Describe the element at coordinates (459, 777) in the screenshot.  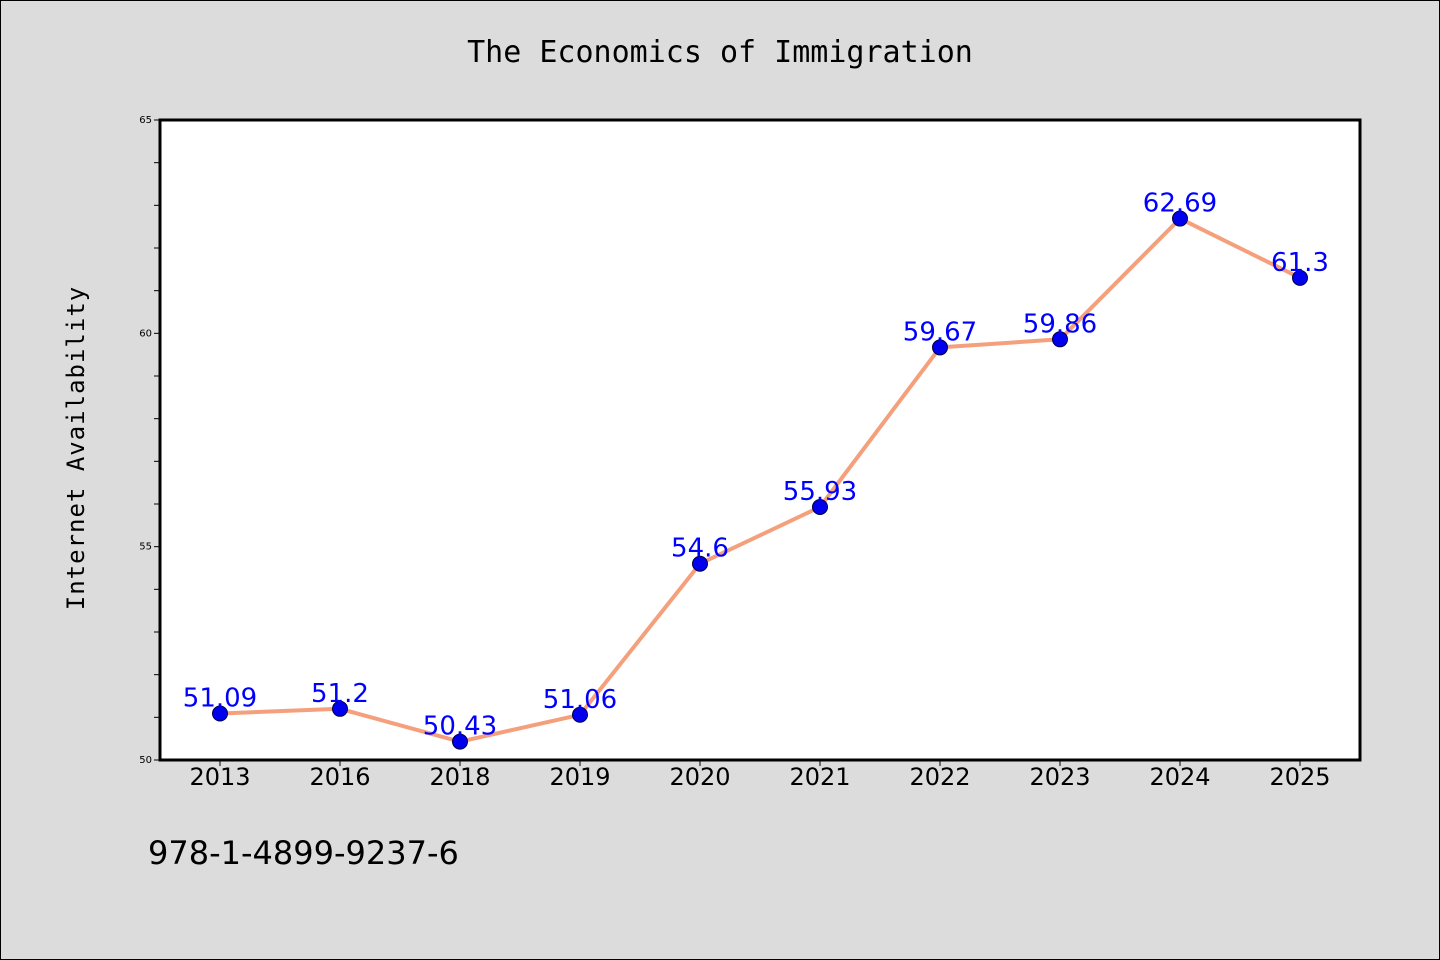
I see `x-tick-label: 2018` at that location.